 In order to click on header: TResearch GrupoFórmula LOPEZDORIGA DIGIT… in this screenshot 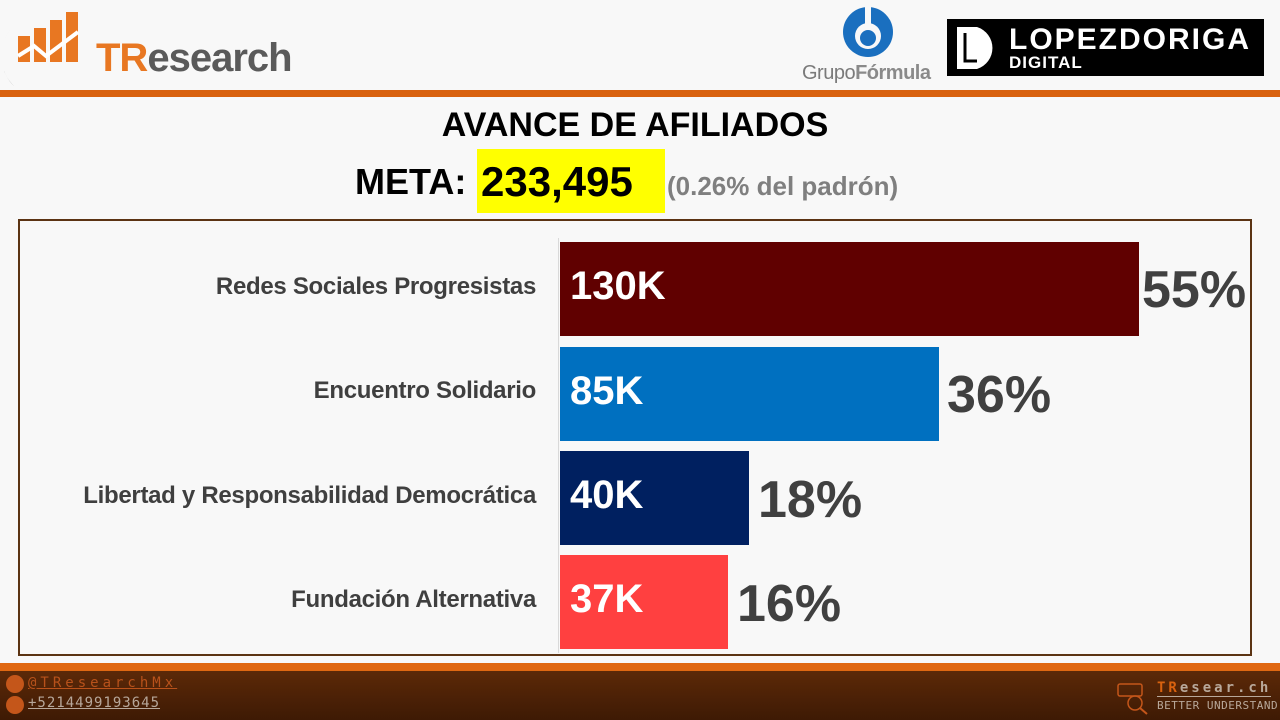, I will do `click(640, 45)`.